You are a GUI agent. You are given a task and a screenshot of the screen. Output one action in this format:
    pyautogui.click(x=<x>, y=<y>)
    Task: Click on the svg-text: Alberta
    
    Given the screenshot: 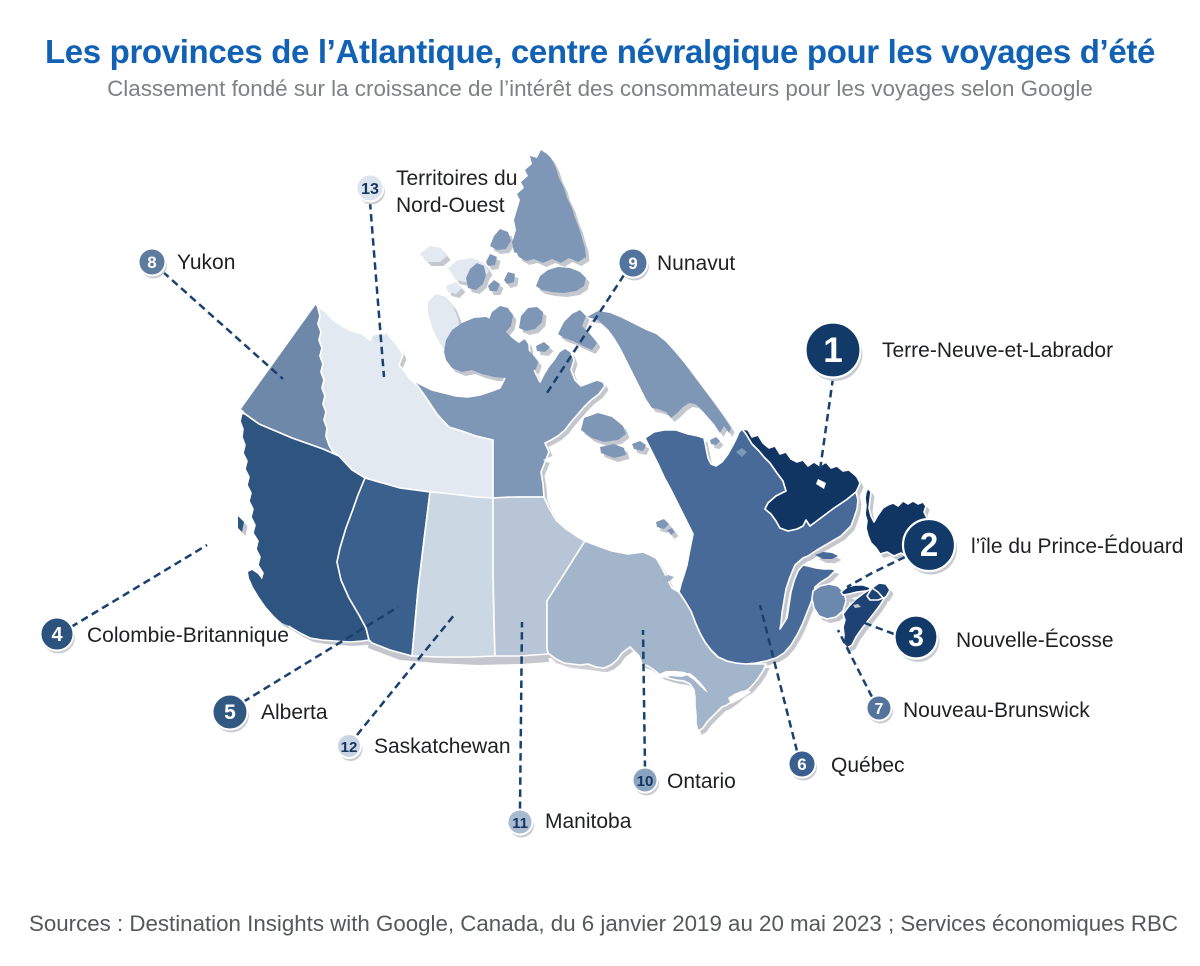 What is the action you would take?
    pyautogui.click(x=294, y=712)
    